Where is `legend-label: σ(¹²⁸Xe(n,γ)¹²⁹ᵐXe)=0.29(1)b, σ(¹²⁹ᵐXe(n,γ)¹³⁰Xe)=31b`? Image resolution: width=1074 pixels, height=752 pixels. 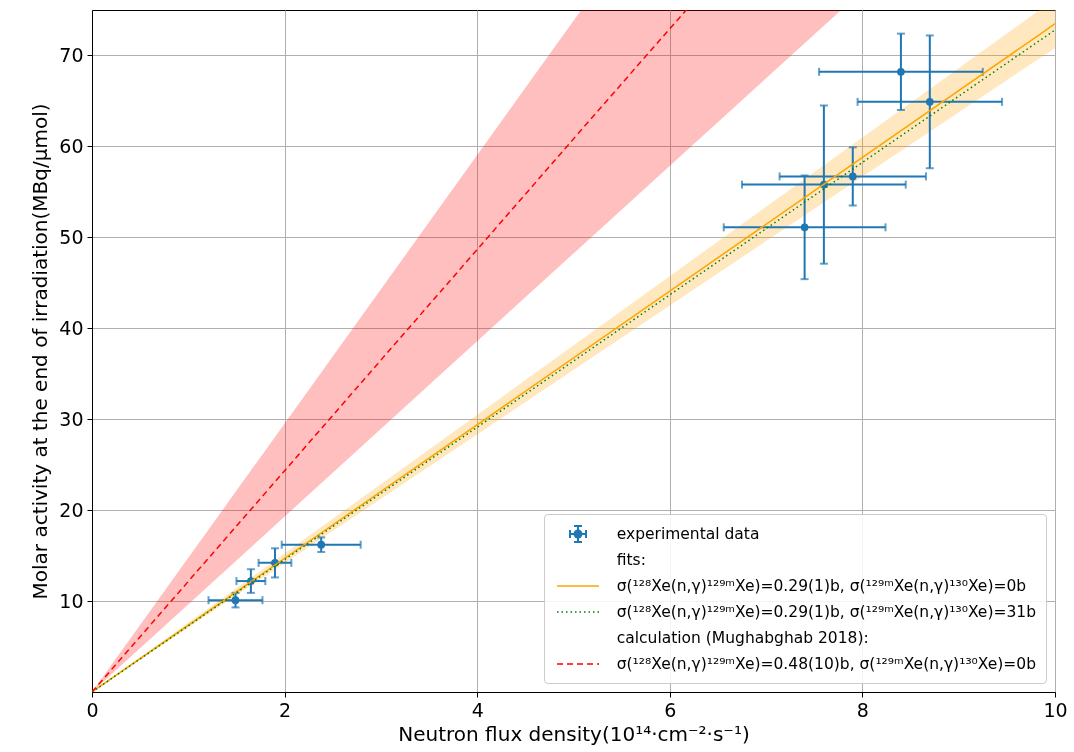
legend-label: σ(¹²⁸Xe(n,γ)¹²⁹ᵐXe)=0.29(1)b, σ(¹²⁹ᵐXe(n,γ)¹³⁰Xe)=31b is located at coordinates (826, 612).